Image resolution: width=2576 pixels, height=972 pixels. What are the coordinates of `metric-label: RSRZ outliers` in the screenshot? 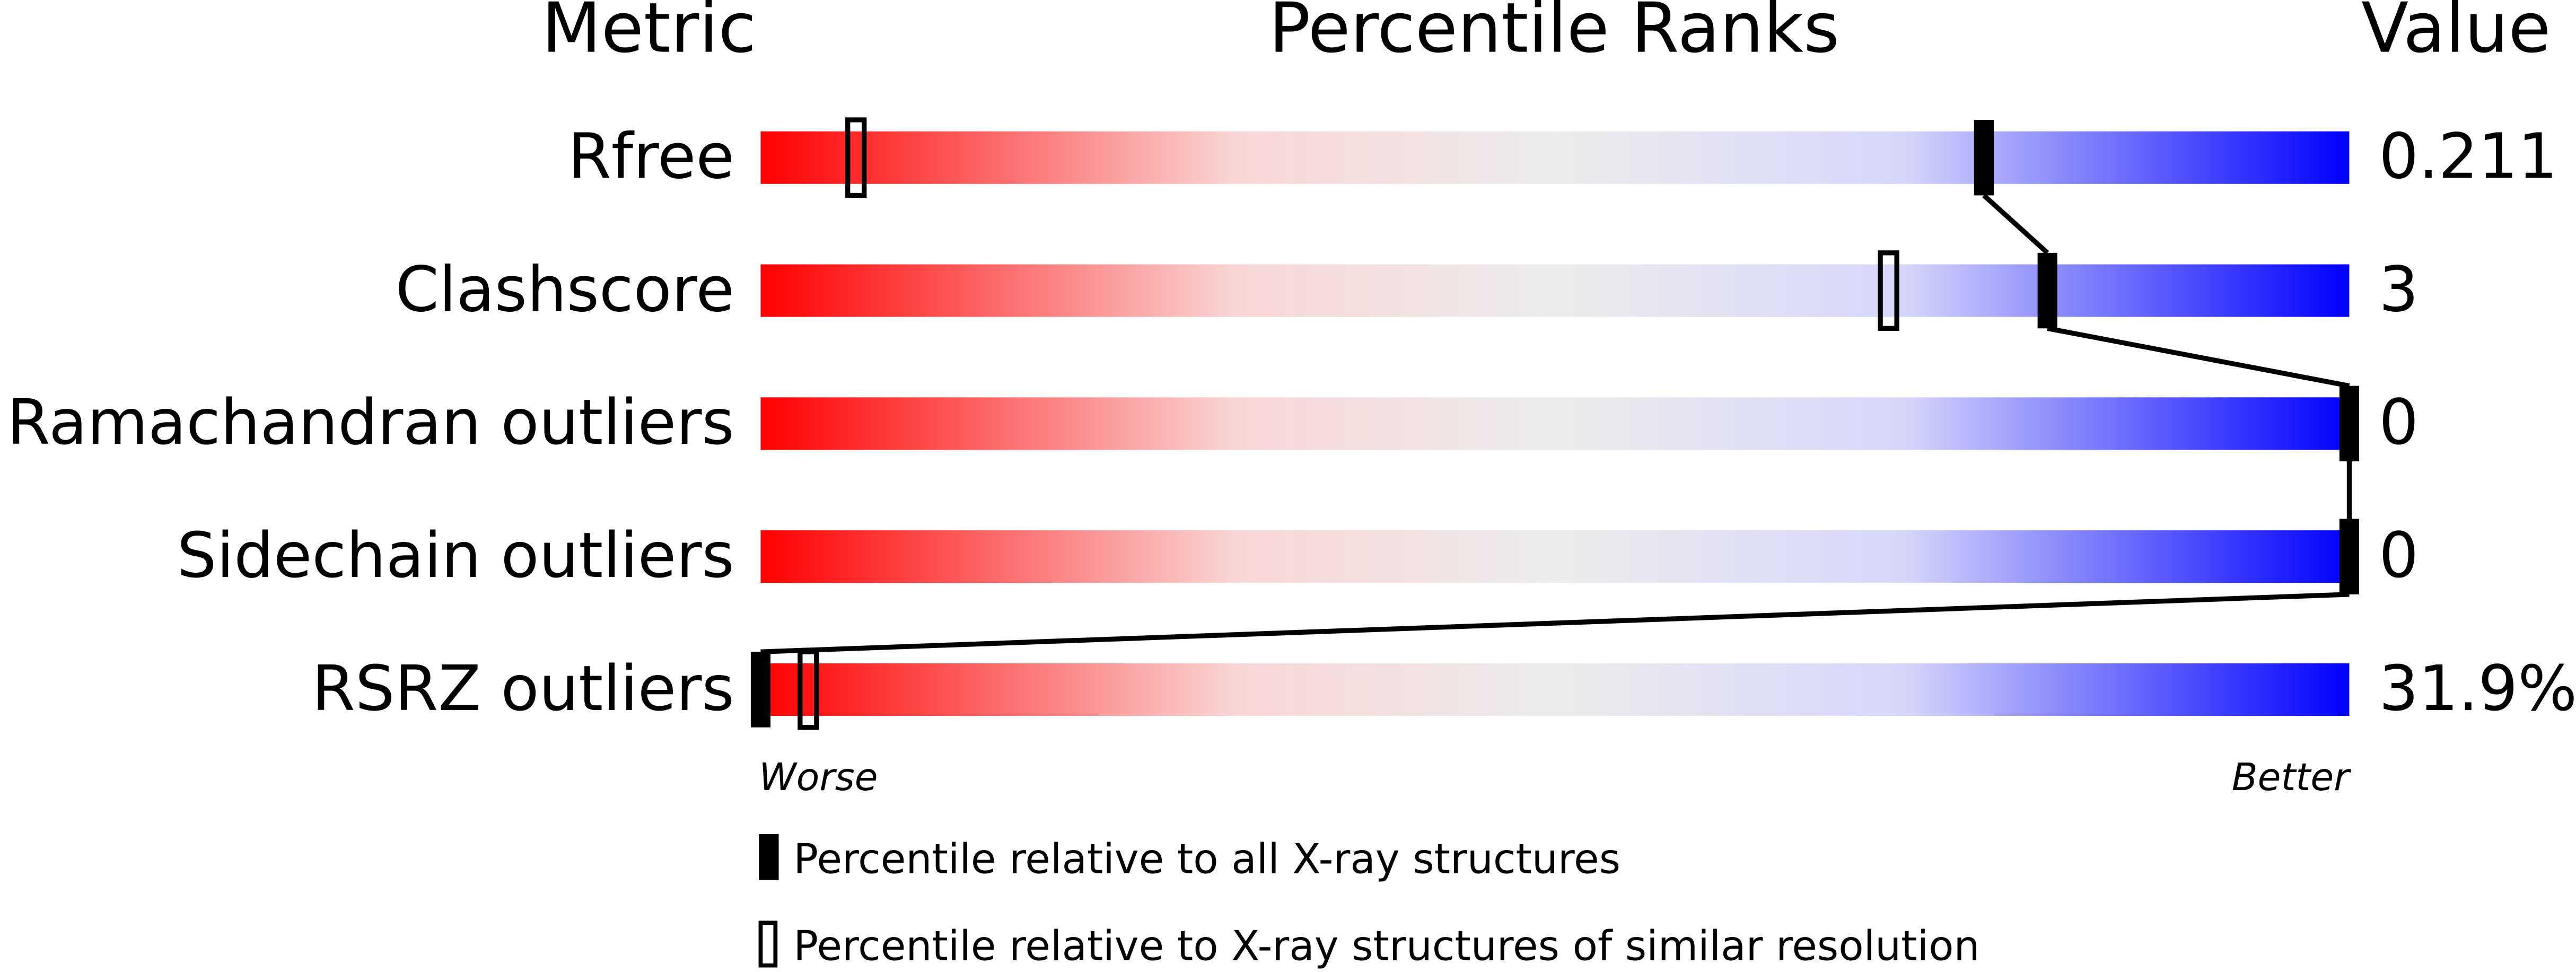 It's located at (523, 688).